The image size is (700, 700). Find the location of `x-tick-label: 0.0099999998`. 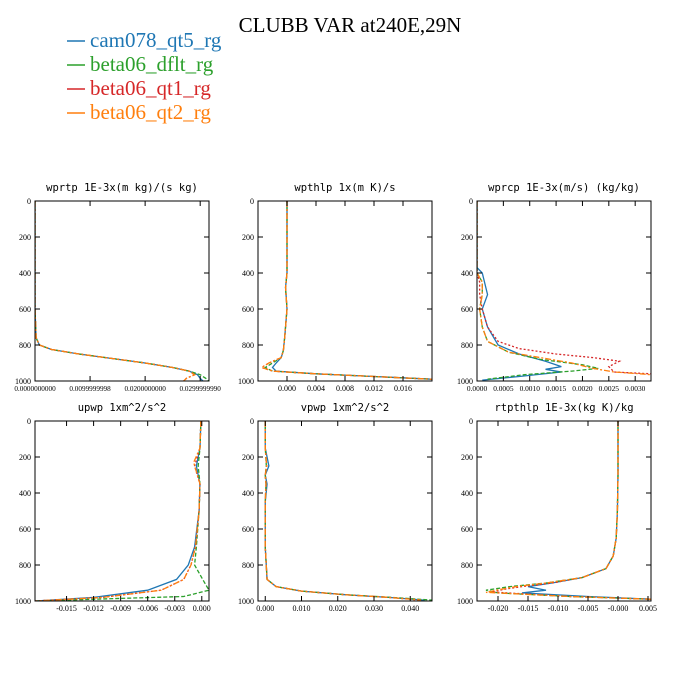

x-tick-label: 0.0099999998 is located at coordinates (90, 389).